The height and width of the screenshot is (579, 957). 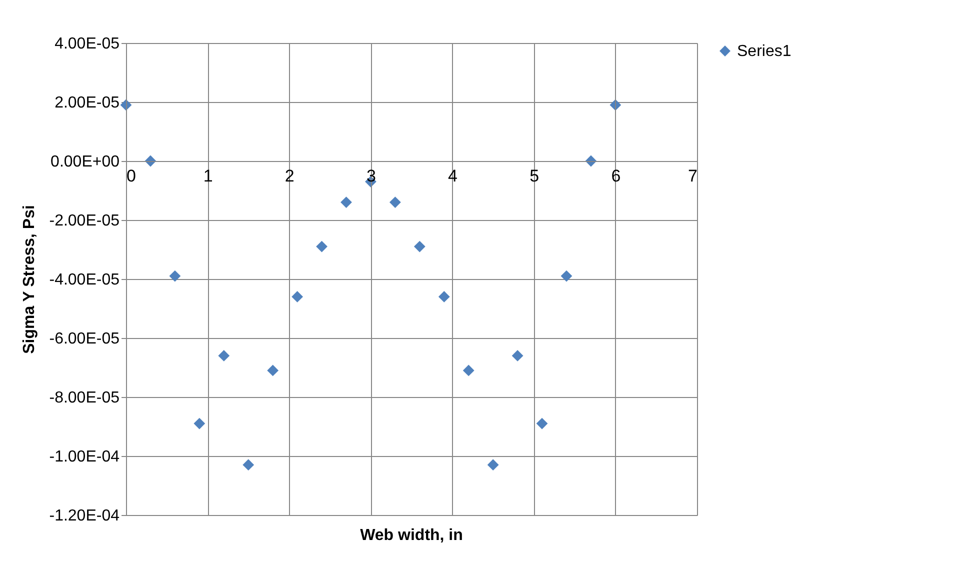 What do you see at coordinates (764, 51) in the screenshot?
I see `legend-label: Series1` at bounding box center [764, 51].